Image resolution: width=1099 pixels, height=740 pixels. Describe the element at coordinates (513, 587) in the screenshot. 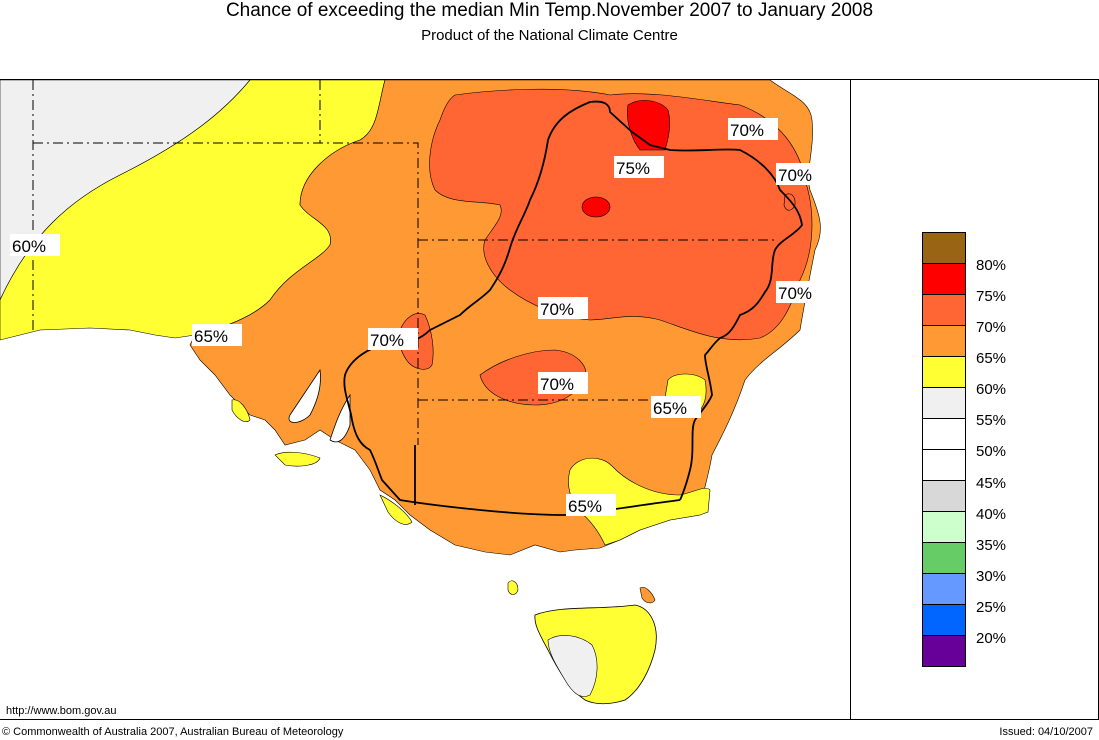

I see `king-island` at that location.